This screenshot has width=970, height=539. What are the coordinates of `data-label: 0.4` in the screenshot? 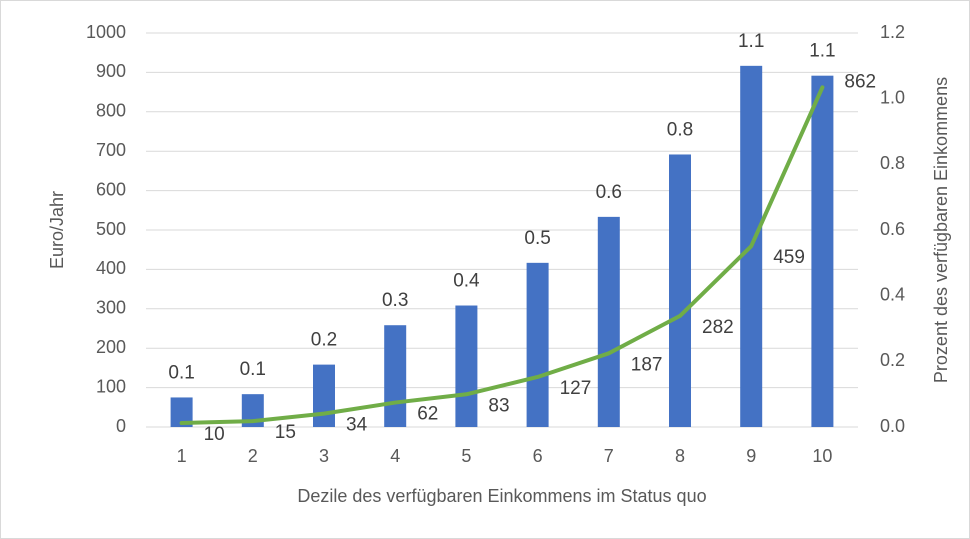 It's located at (466, 281).